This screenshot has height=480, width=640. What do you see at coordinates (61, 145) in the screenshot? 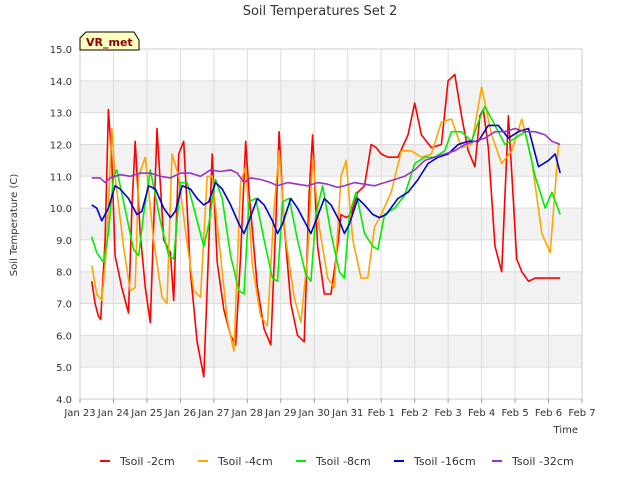
I see `y-tick-label: 12.0` at bounding box center [61, 145].